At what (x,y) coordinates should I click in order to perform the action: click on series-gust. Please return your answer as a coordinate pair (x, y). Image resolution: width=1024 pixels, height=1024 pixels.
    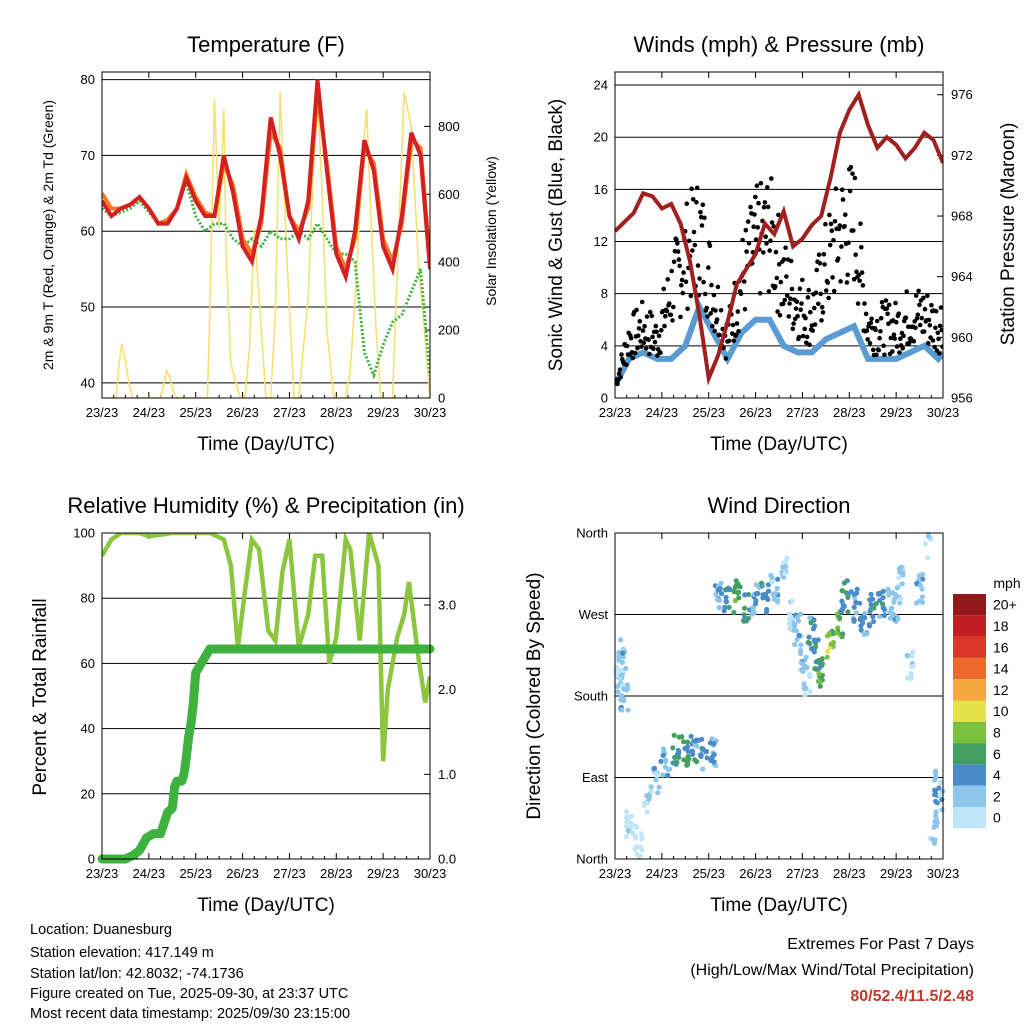
    Looking at the image, I should click on (779, 275).